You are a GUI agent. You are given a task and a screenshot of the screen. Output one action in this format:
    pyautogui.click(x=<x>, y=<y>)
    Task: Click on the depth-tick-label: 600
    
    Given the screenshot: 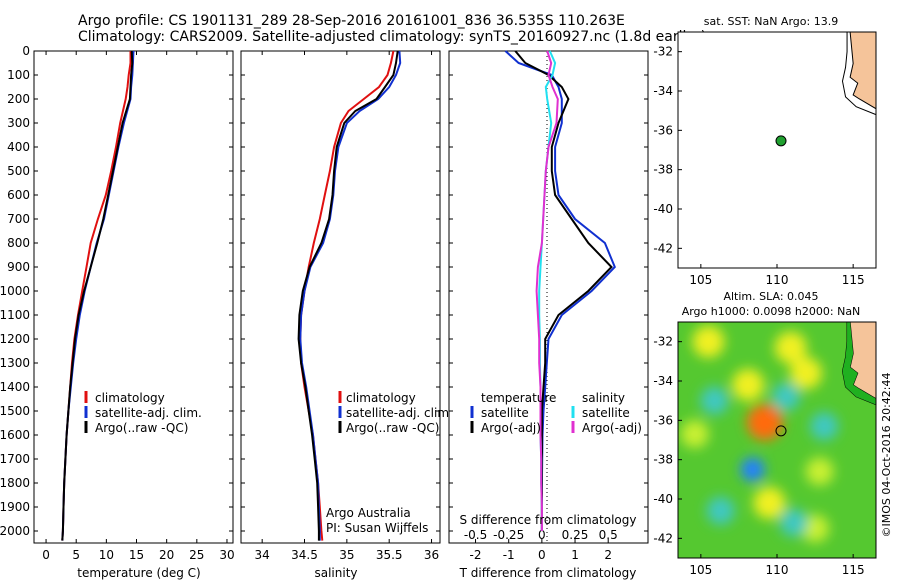 What is the action you would take?
    pyautogui.click(x=18, y=195)
    